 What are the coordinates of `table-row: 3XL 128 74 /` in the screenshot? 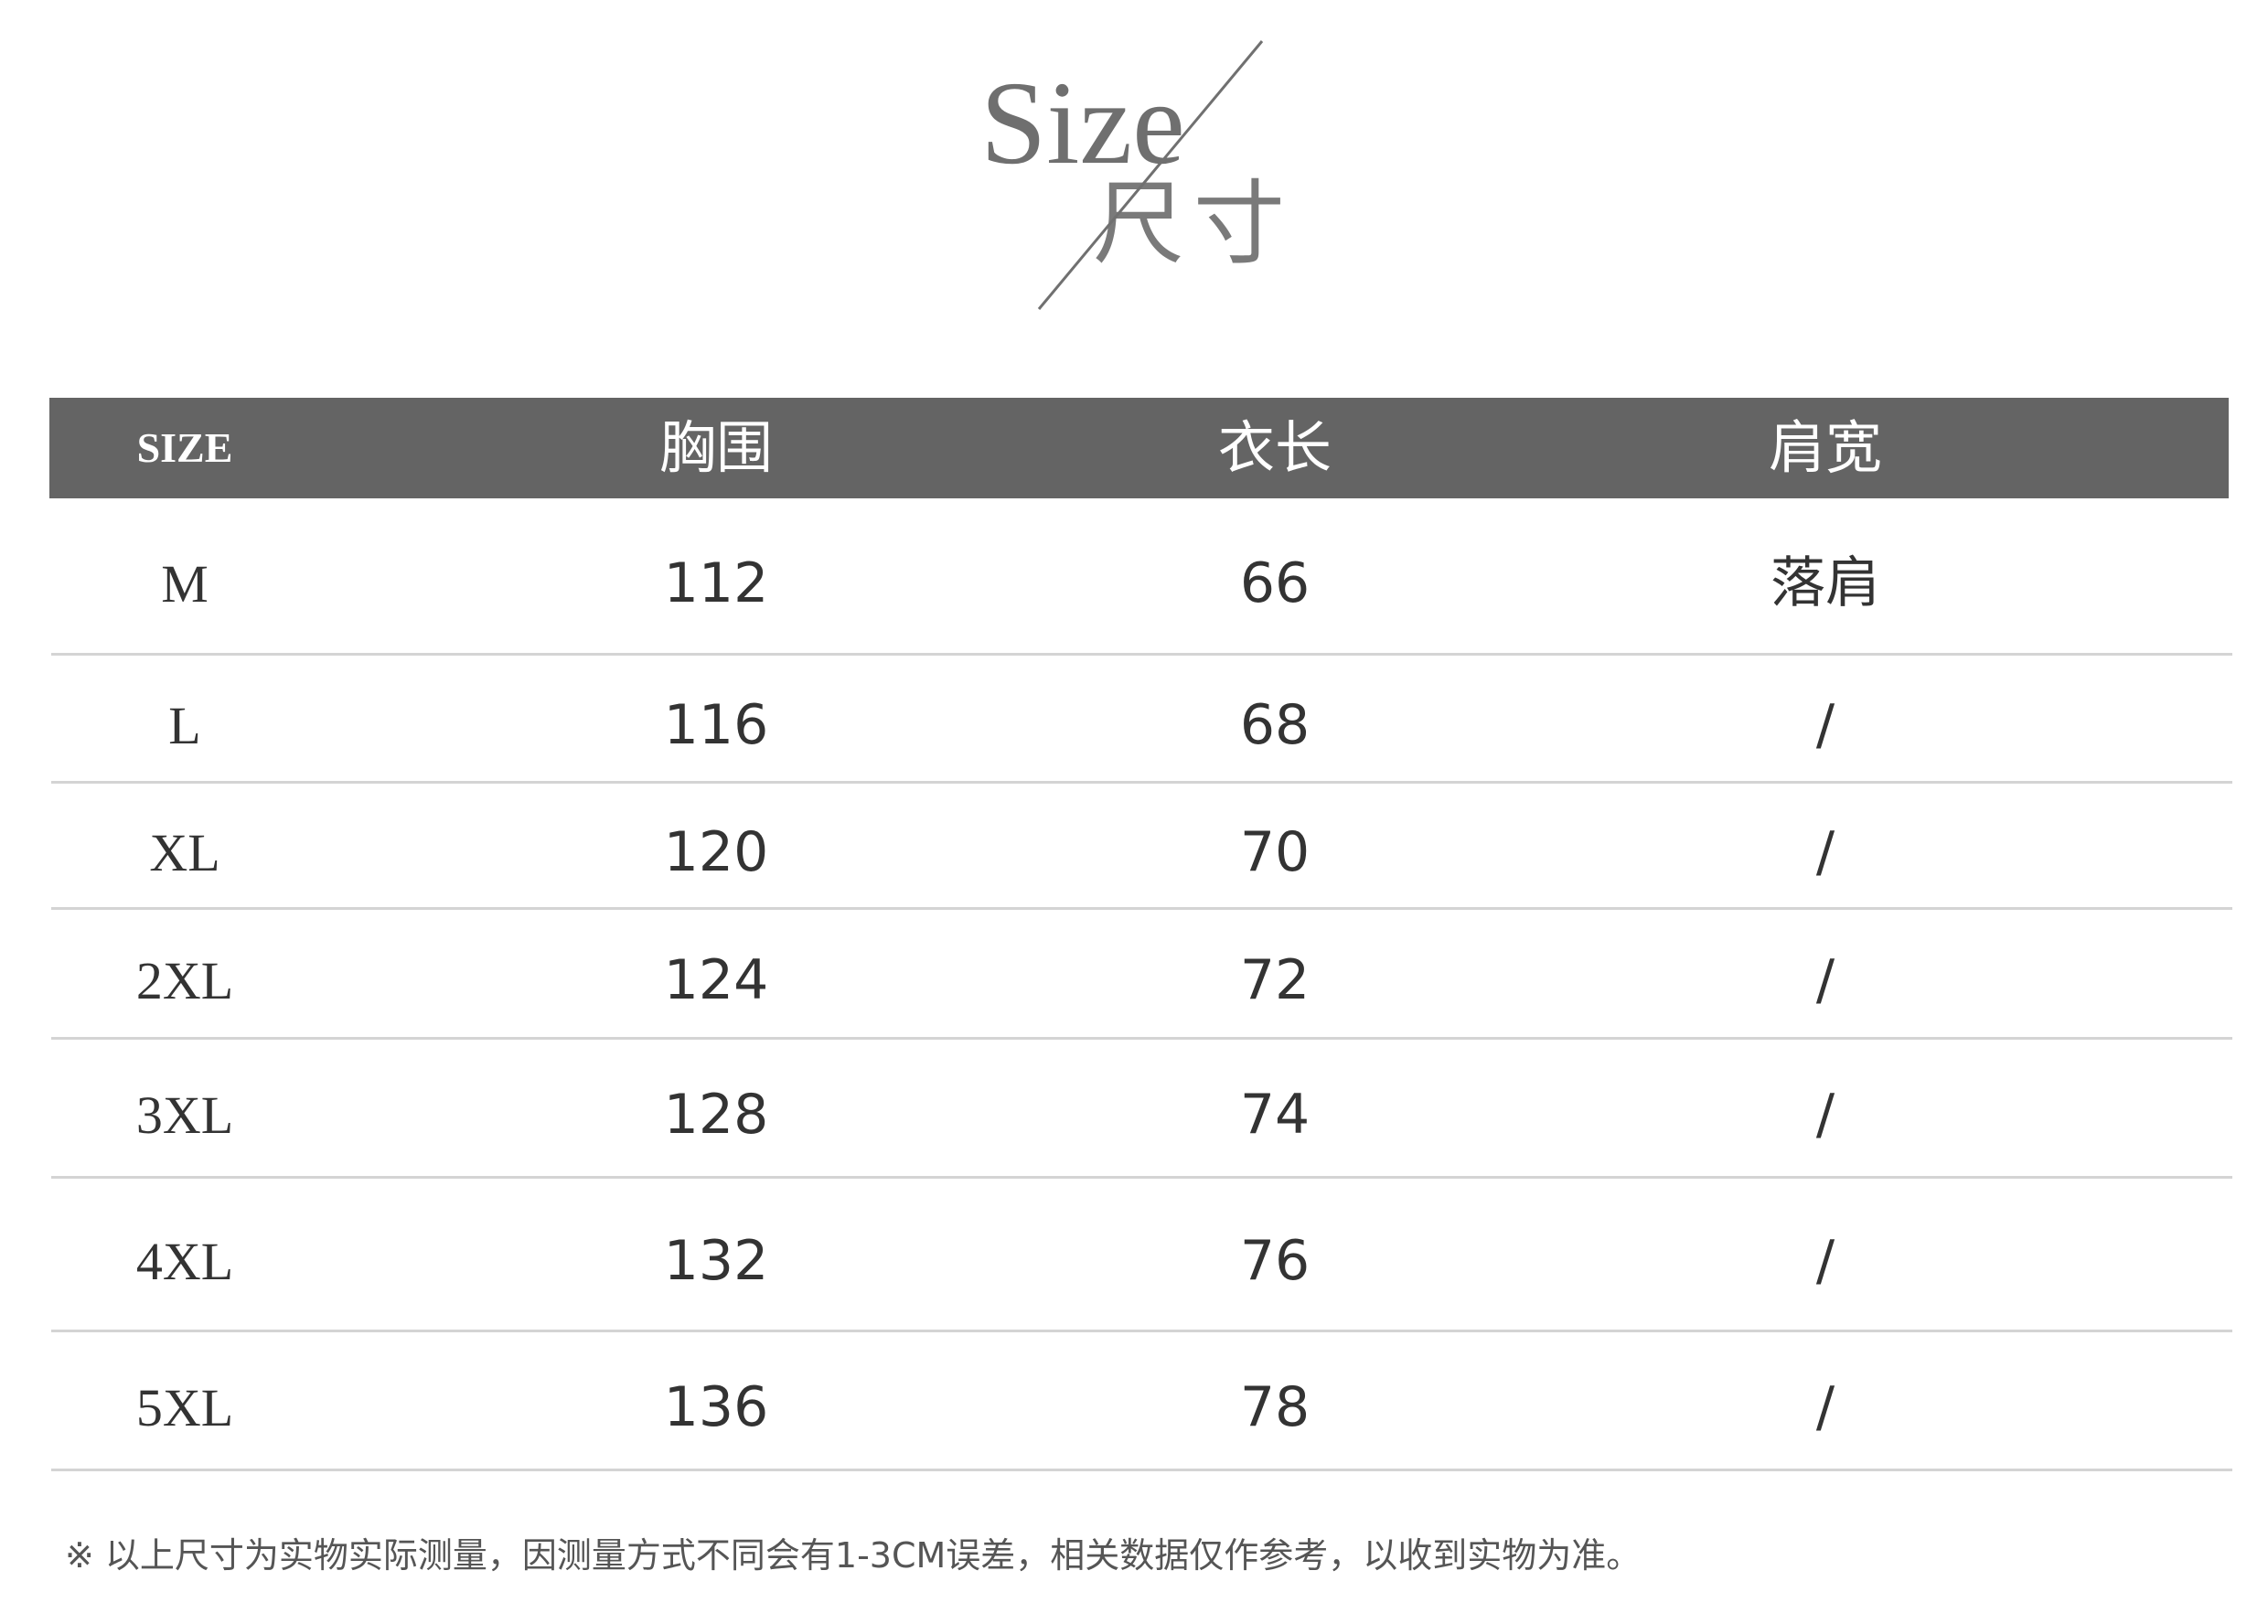 It's located at (1141, 1110).